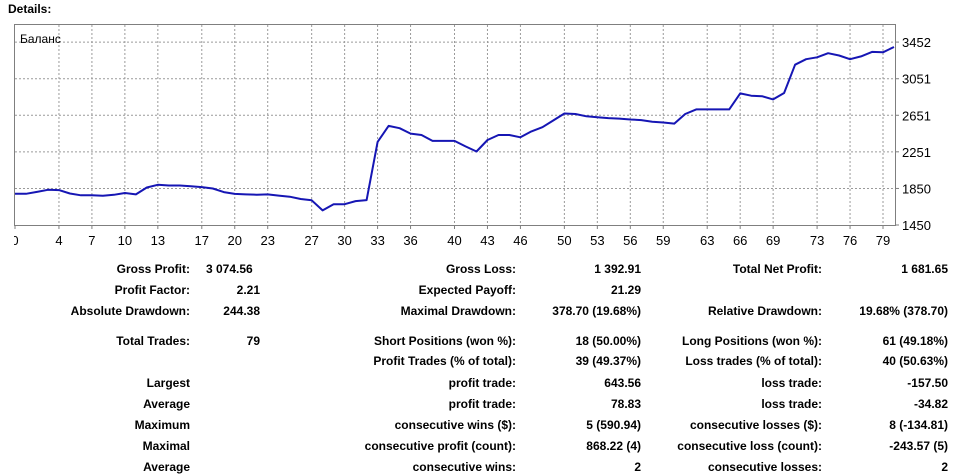  Describe the element at coordinates (480, 269) in the screenshot. I see `gross-loss-label: Gross Loss:` at that location.